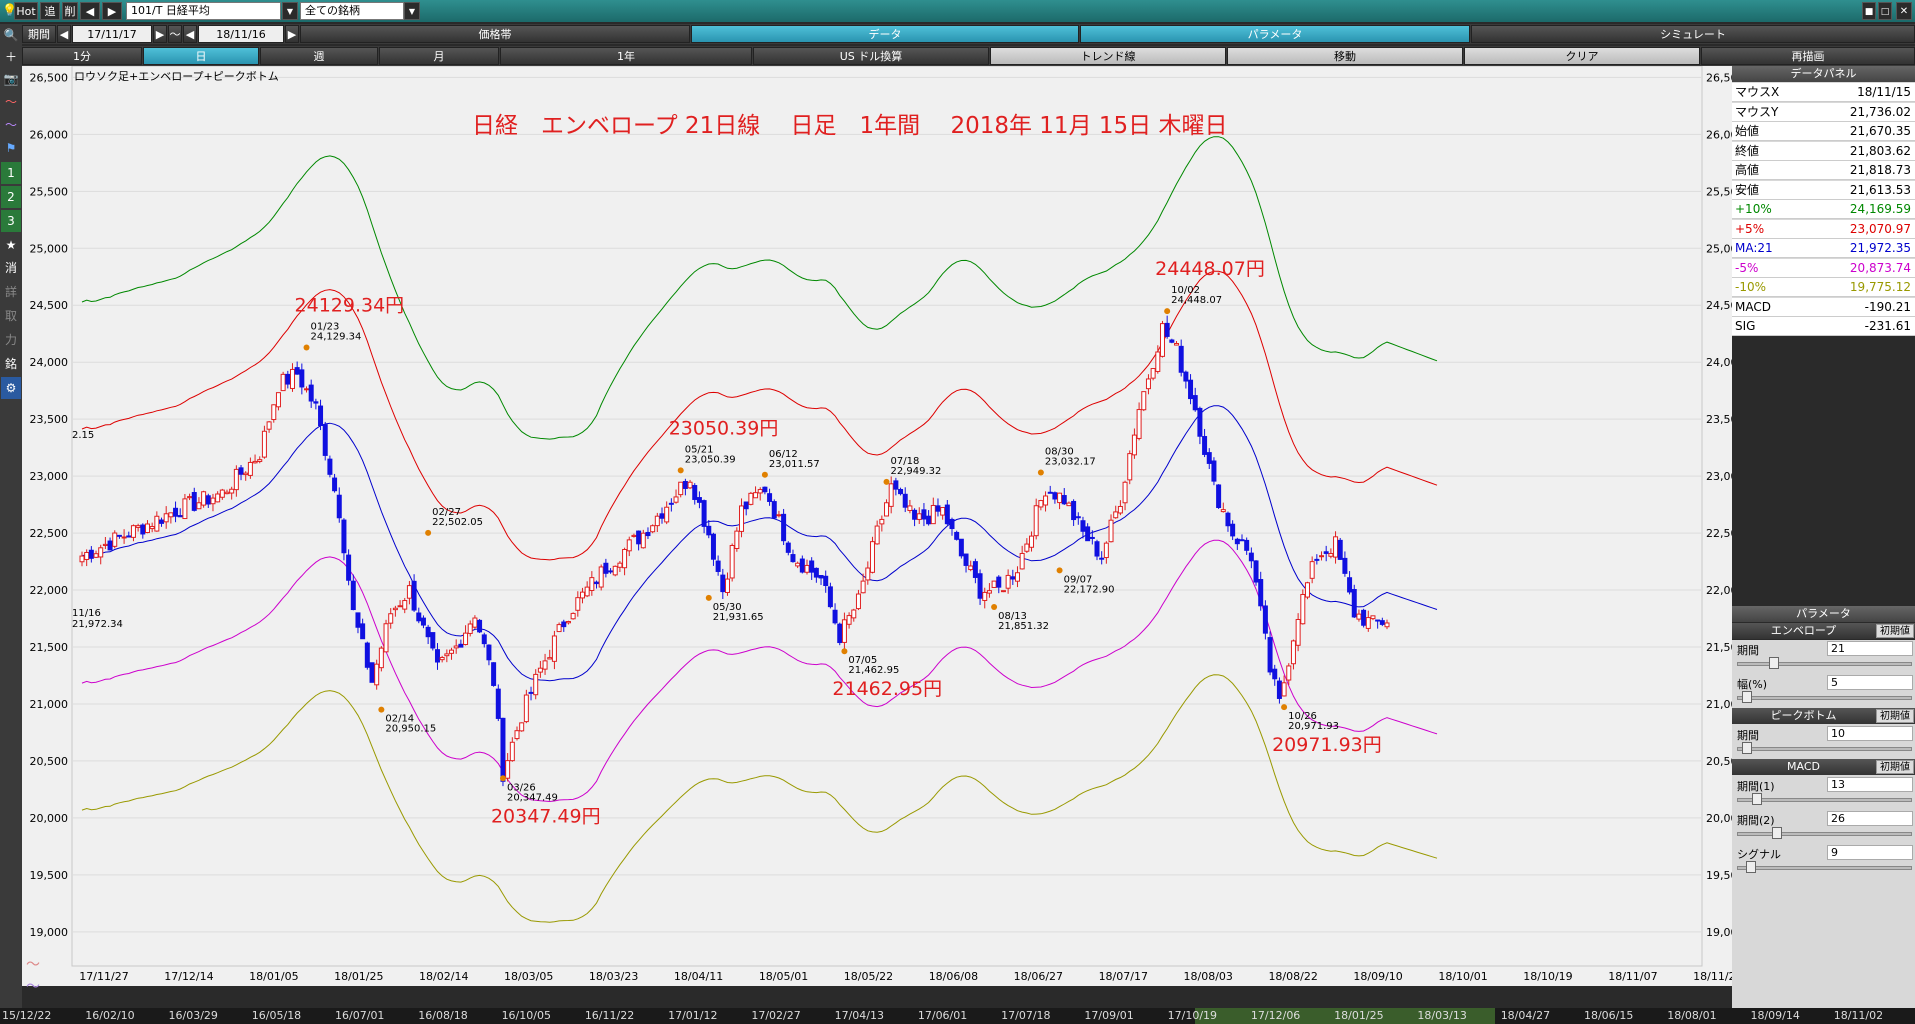  I want to click on delete-button: 削, so click(70, 11).